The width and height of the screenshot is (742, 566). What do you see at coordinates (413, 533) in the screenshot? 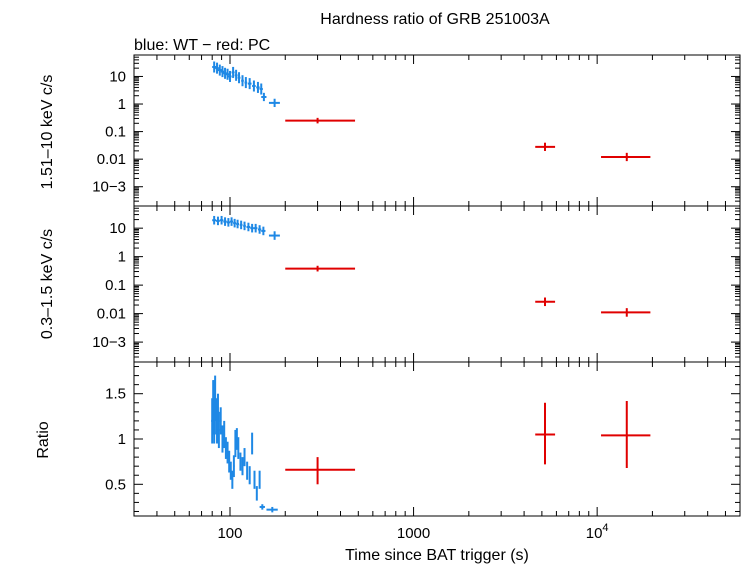
I see `x-tick-label: 1000` at bounding box center [413, 533].